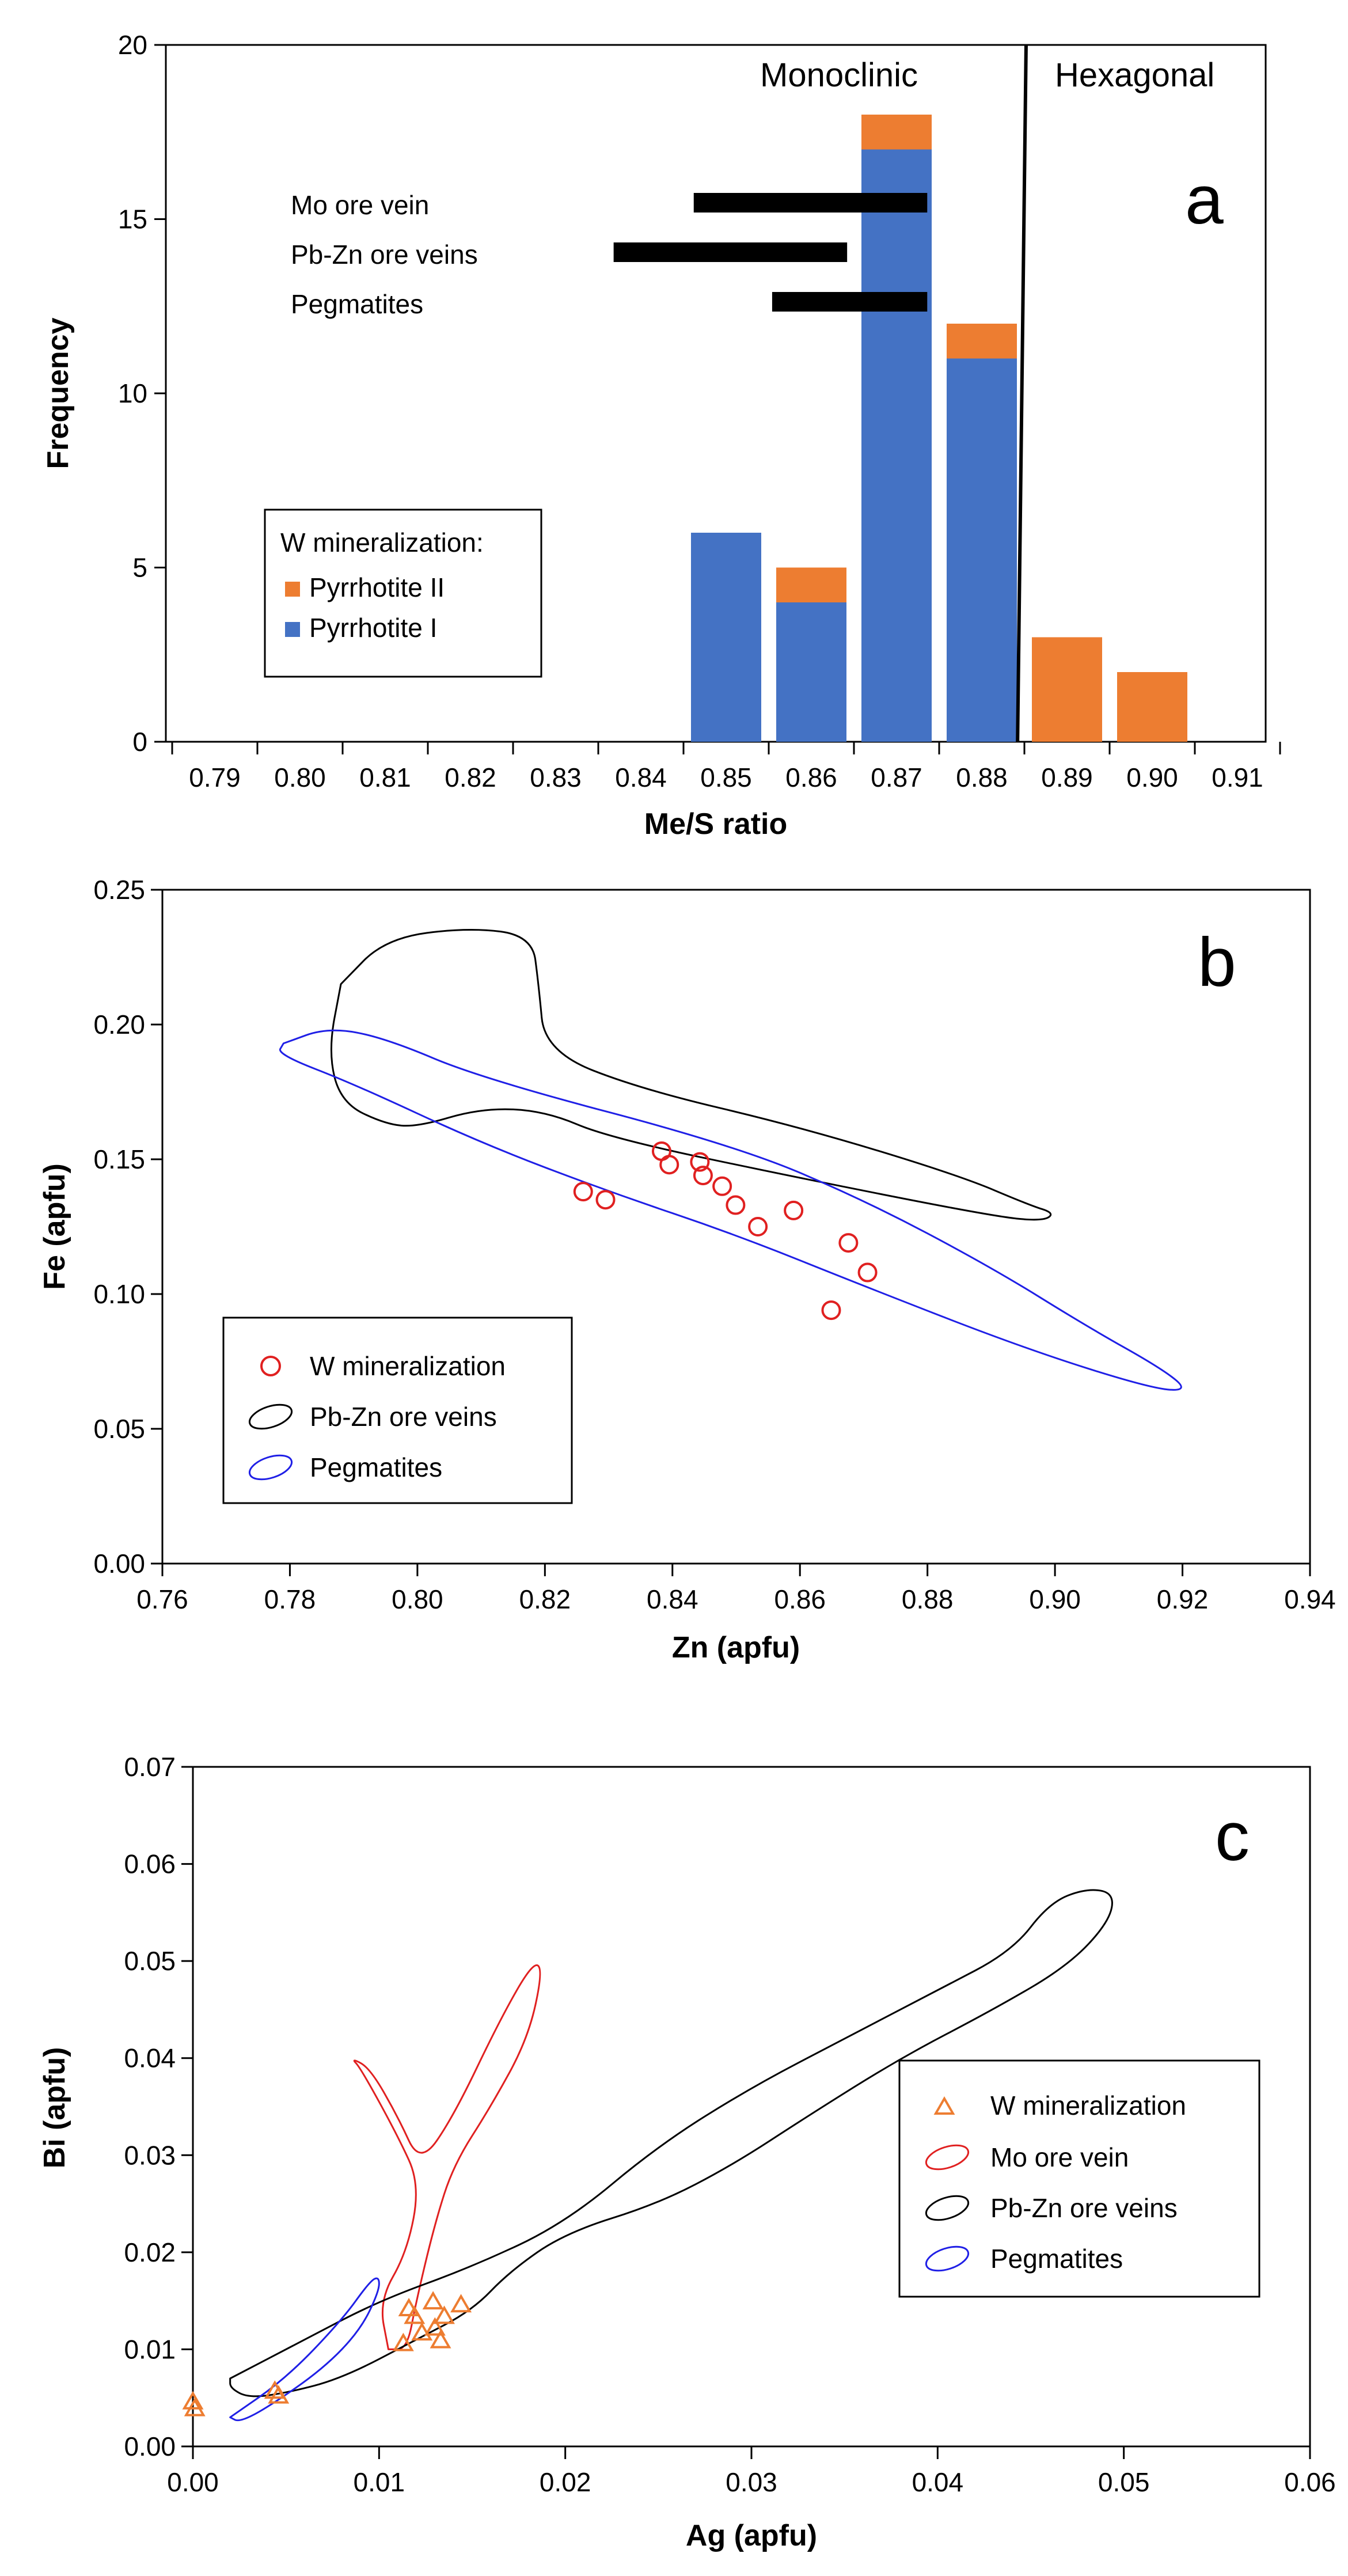 This screenshot has width=1348, height=2576. Describe the element at coordinates (270, 1467) in the screenshot. I see `legend-marker-pegmatites` at that location.